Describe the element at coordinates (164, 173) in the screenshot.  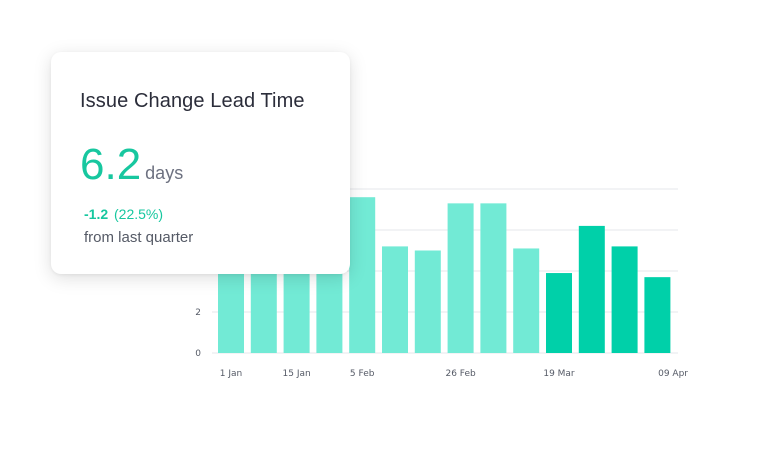
I see `metric-unit: days` at that location.